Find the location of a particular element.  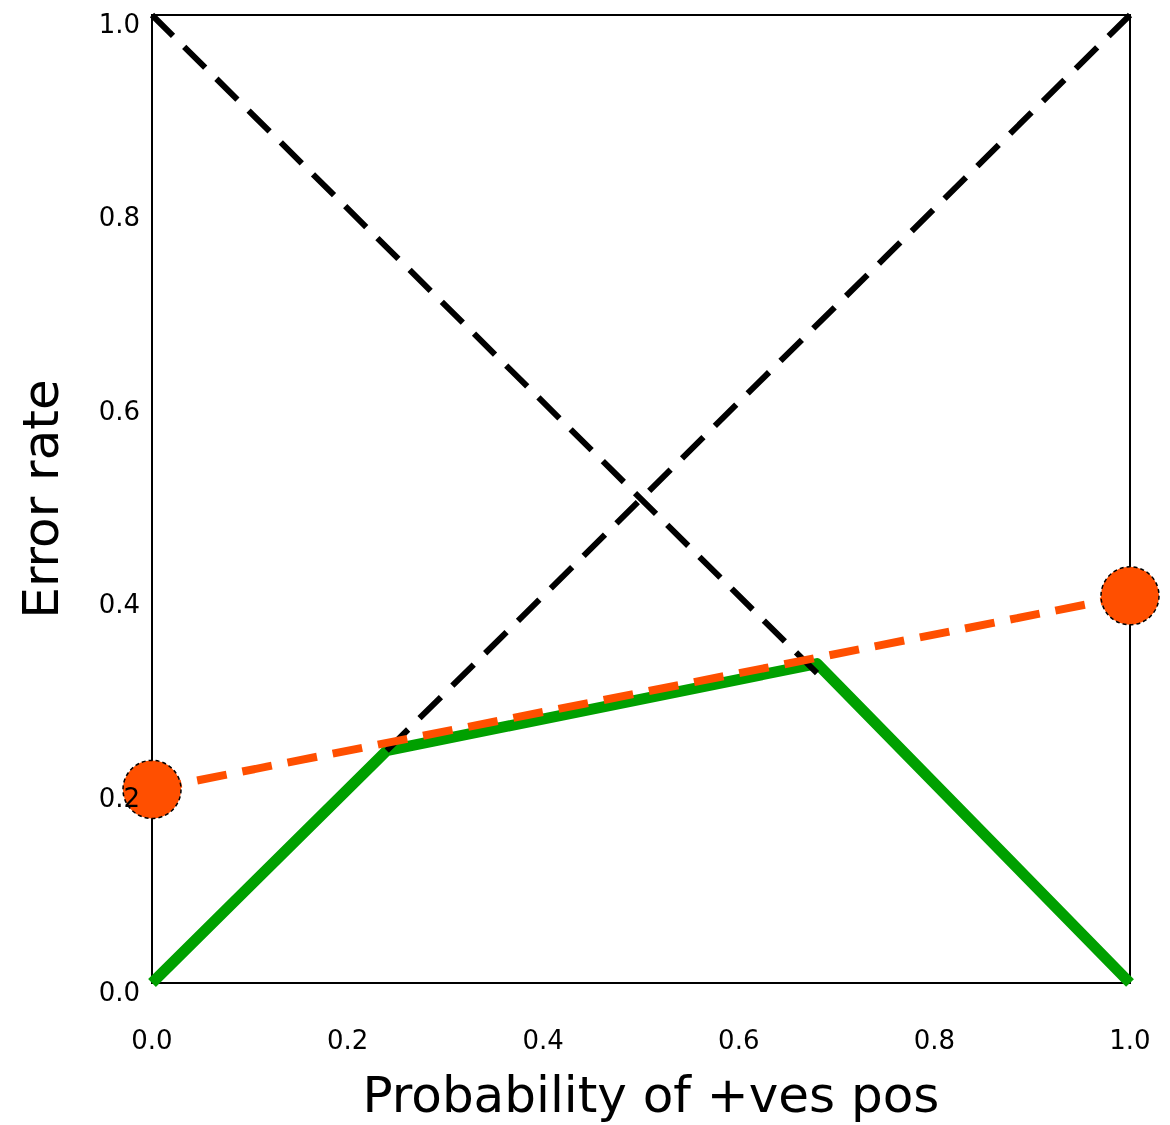

x-tick-label: 0.6 is located at coordinates (739, 1040).